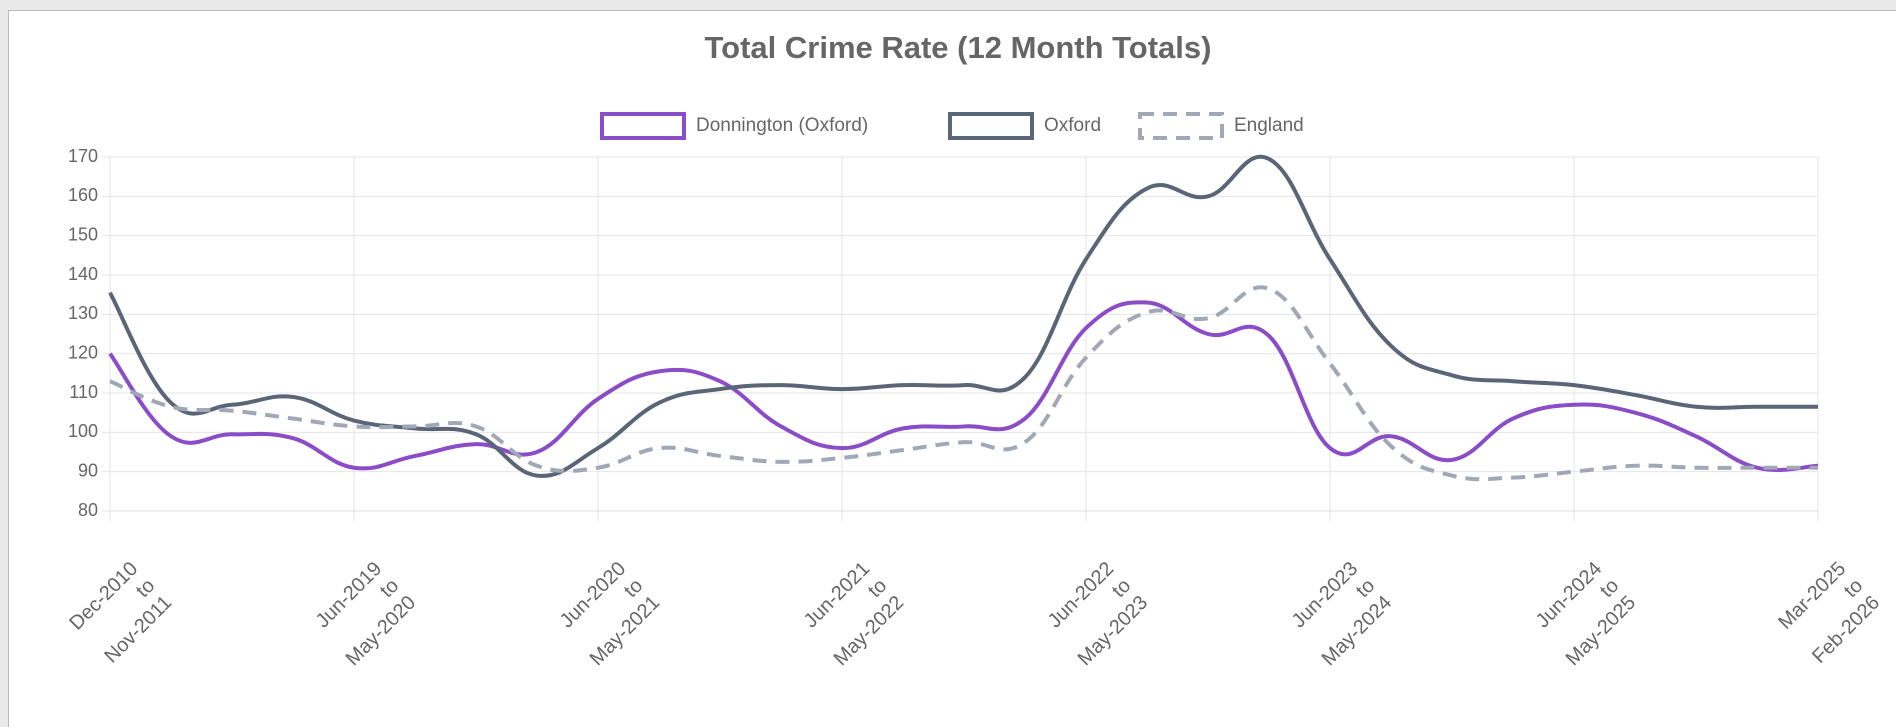  I want to click on legend-label: Donnington (Oxford), so click(782, 125).